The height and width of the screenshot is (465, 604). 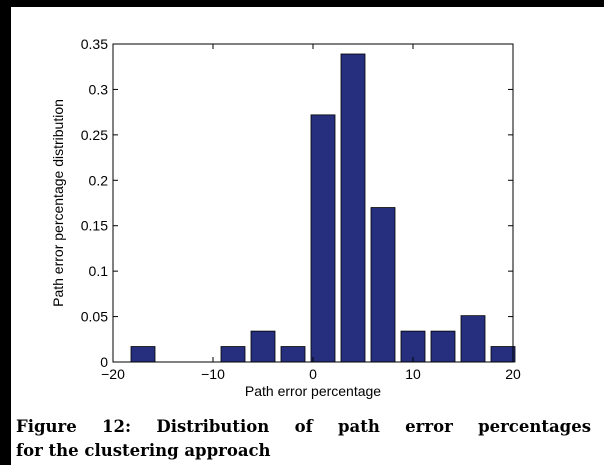 What do you see at coordinates (58, 203) in the screenshot?
I see `y-axis-label: Path error percentage distribution` at bounding box center [58, 203].